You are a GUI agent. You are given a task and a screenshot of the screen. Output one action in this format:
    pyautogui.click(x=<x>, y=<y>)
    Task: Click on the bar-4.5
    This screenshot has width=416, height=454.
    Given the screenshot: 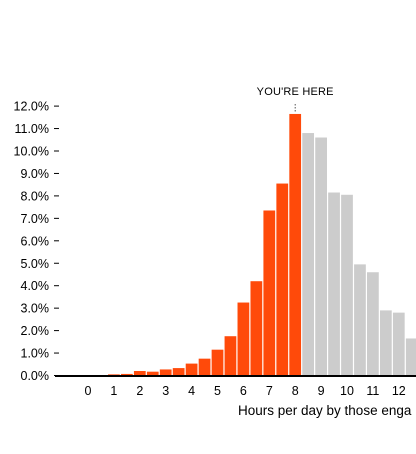 What is the action you would take?
    pyautogui.click(x=204, y=367)
    